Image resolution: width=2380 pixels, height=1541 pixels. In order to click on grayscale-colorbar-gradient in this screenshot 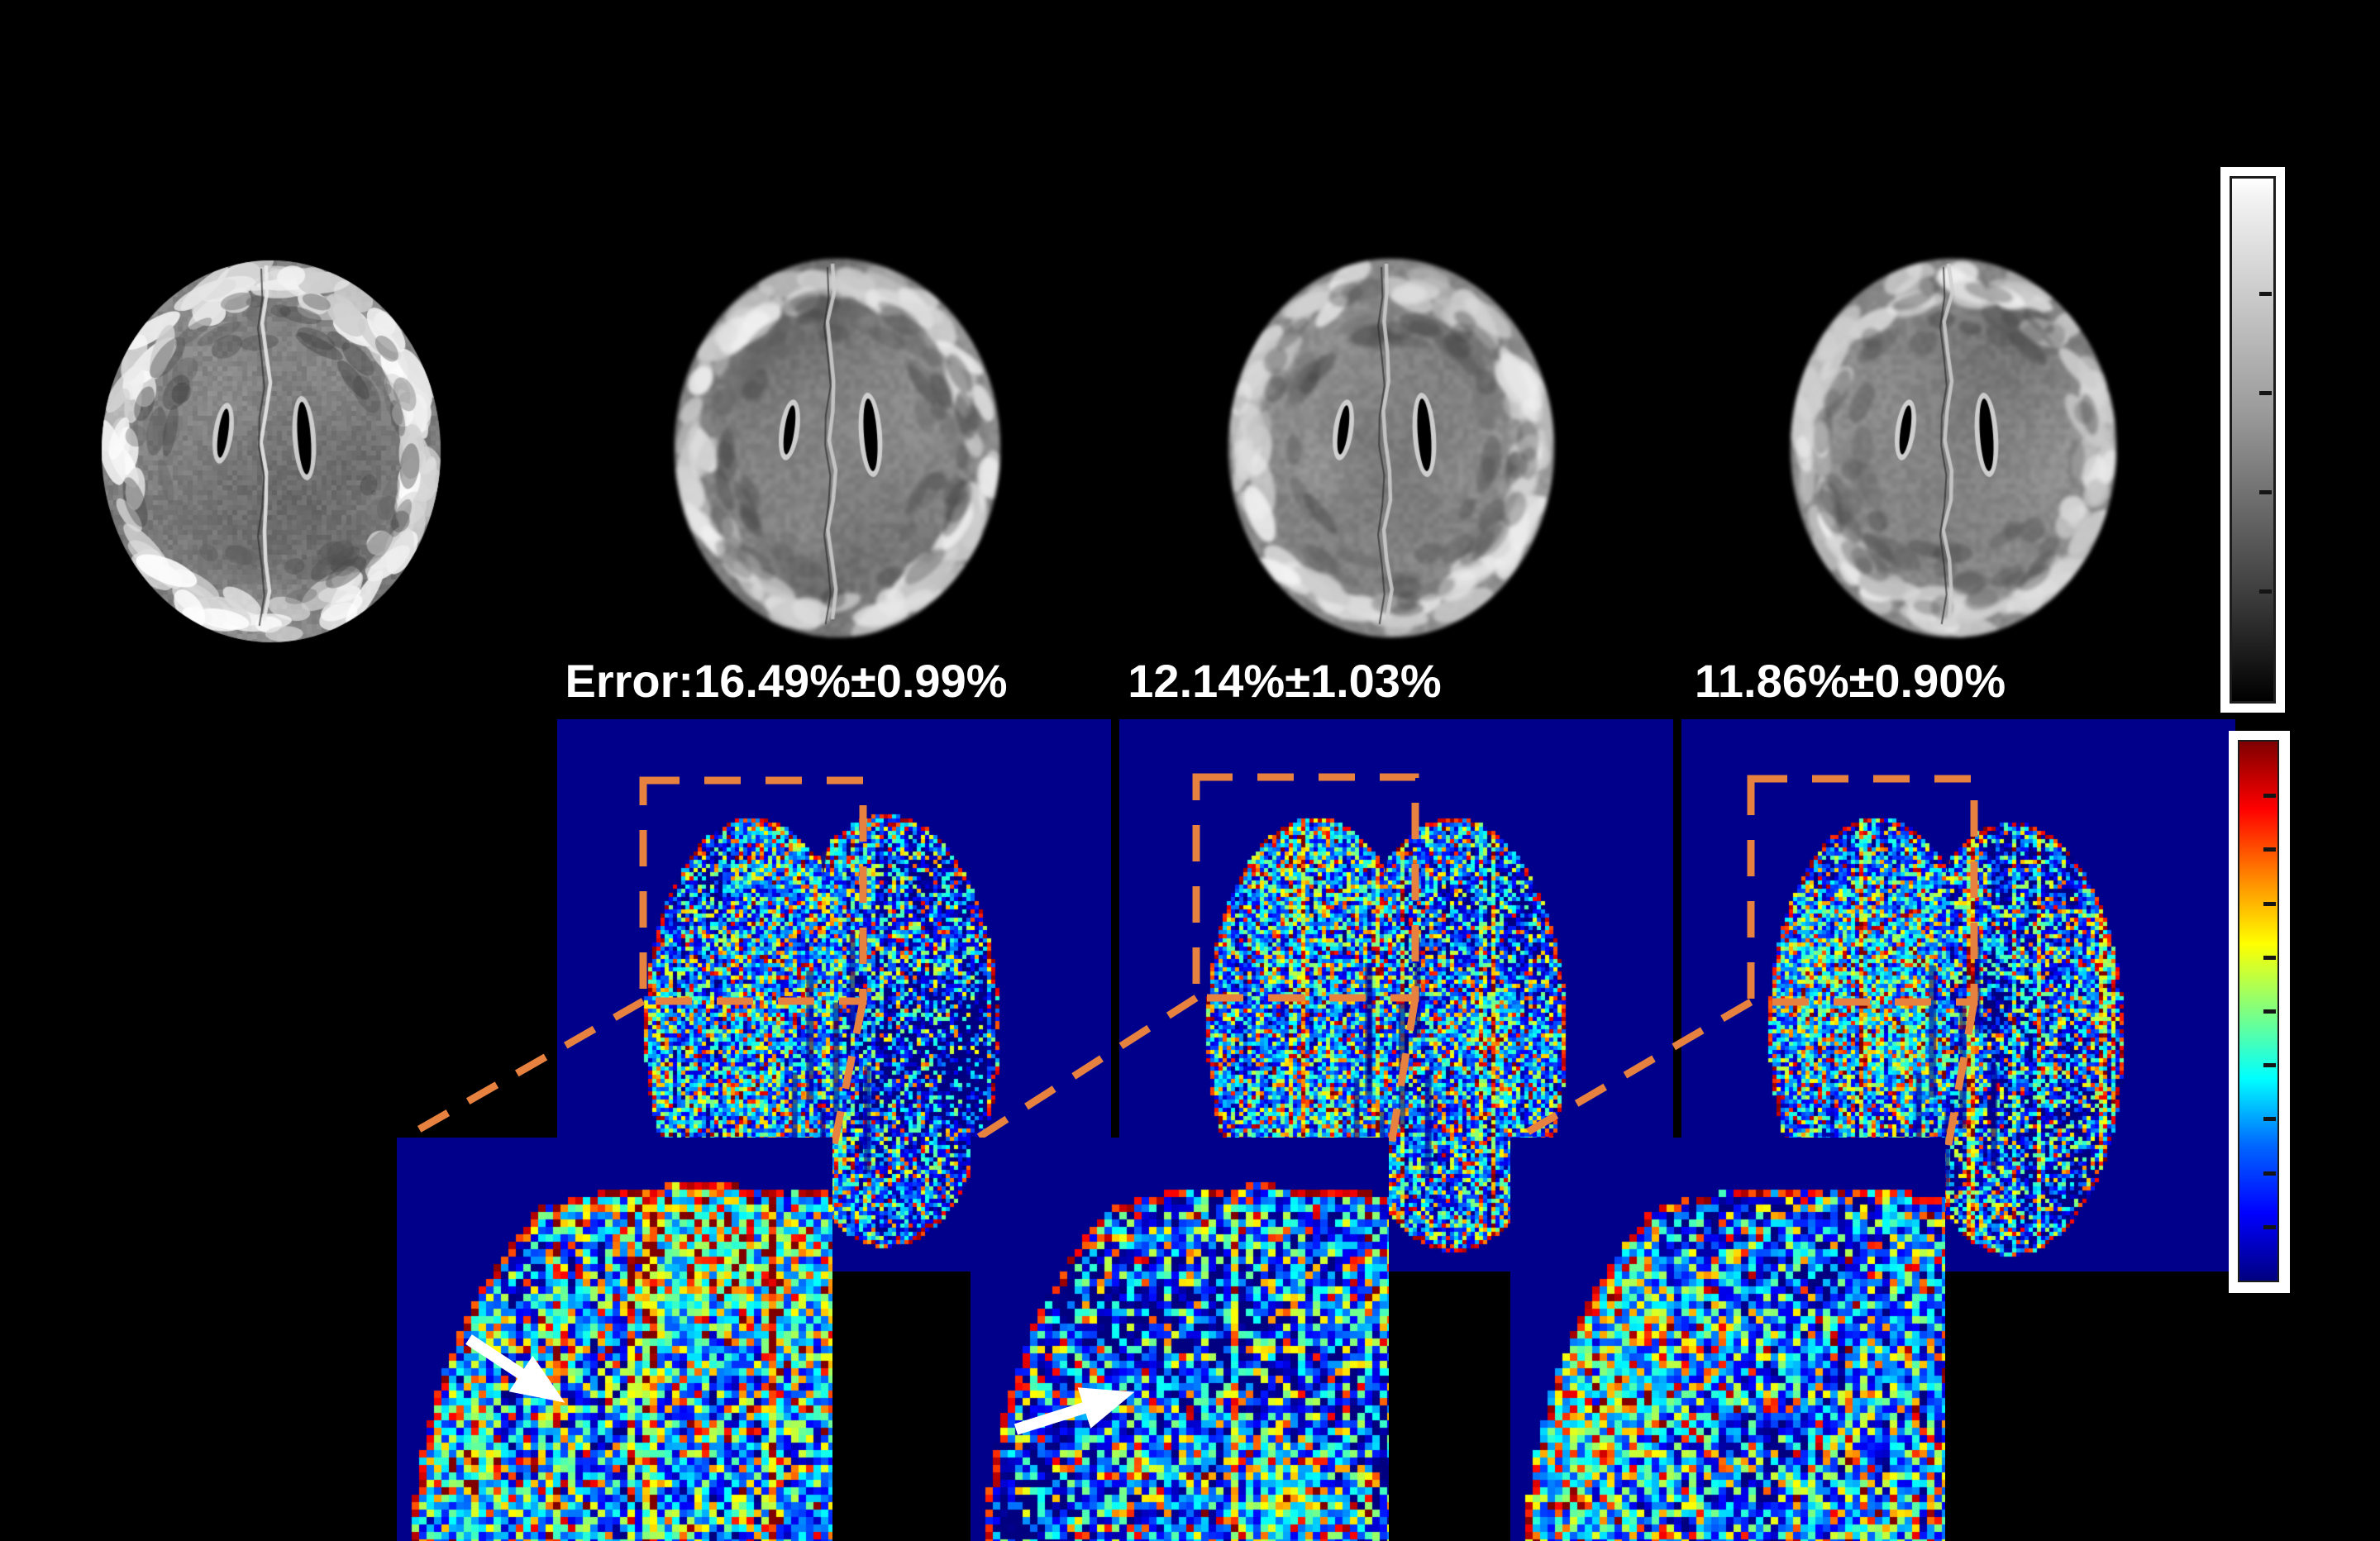, I will do `click(2253, 440)`.